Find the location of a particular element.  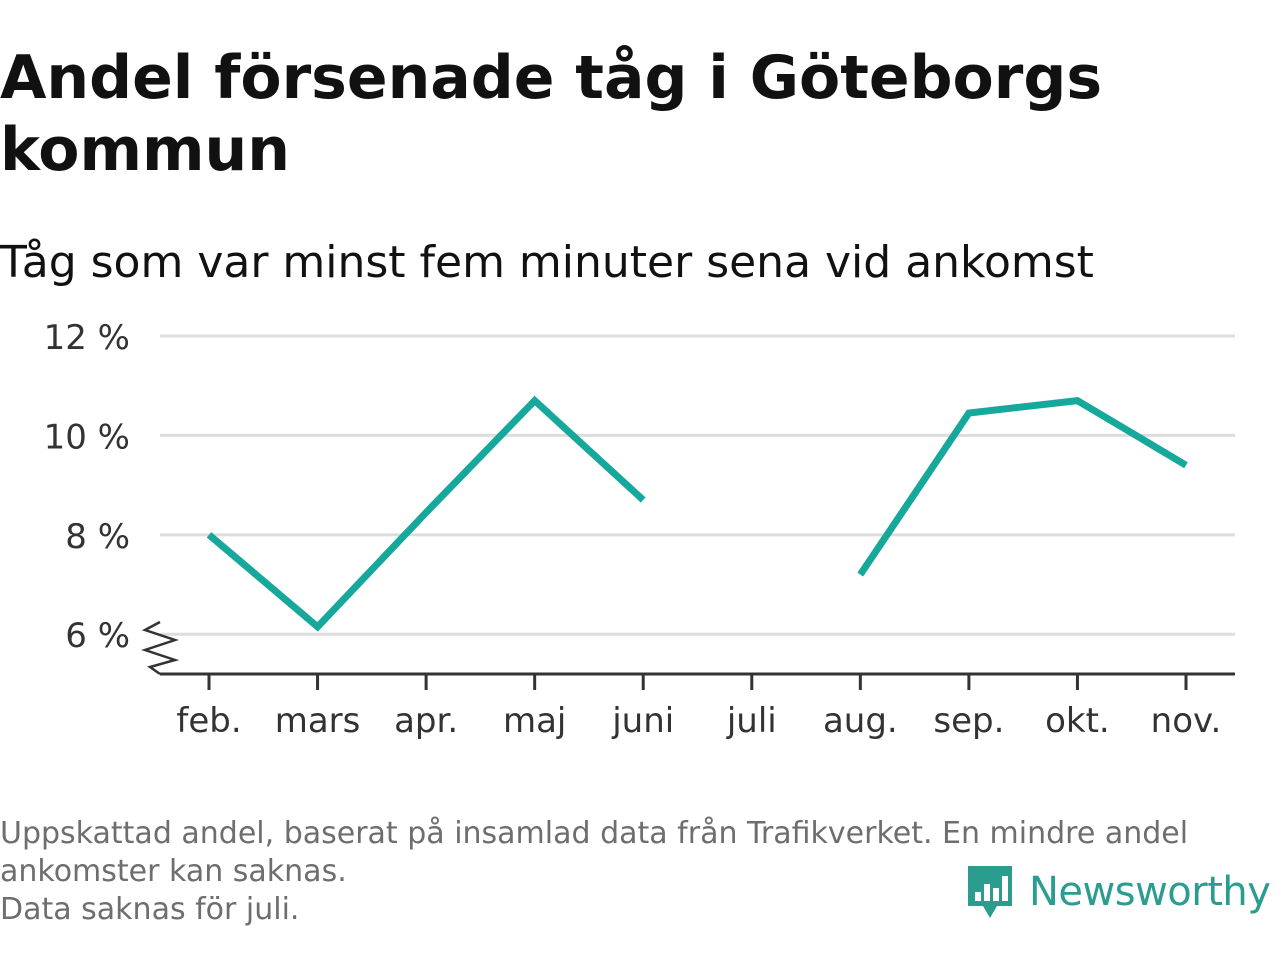

axis-break-icon is located at coordinates (160, 648).